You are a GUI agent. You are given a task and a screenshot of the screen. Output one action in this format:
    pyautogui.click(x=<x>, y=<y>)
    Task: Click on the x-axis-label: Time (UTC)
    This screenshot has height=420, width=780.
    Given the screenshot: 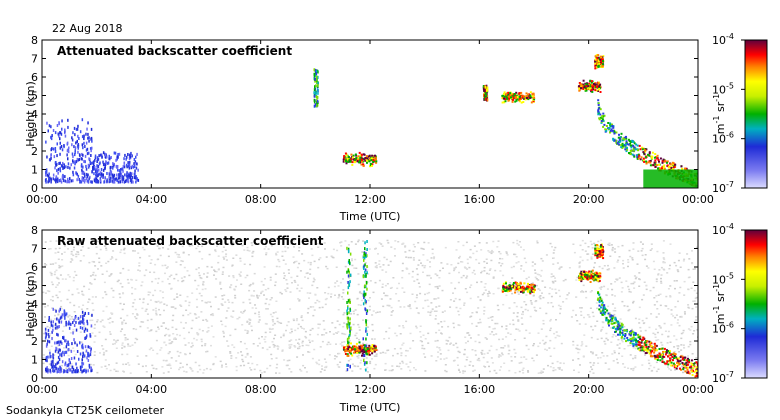 What is the action you would take?
    pyautogui.click(x=370, y=216)
    